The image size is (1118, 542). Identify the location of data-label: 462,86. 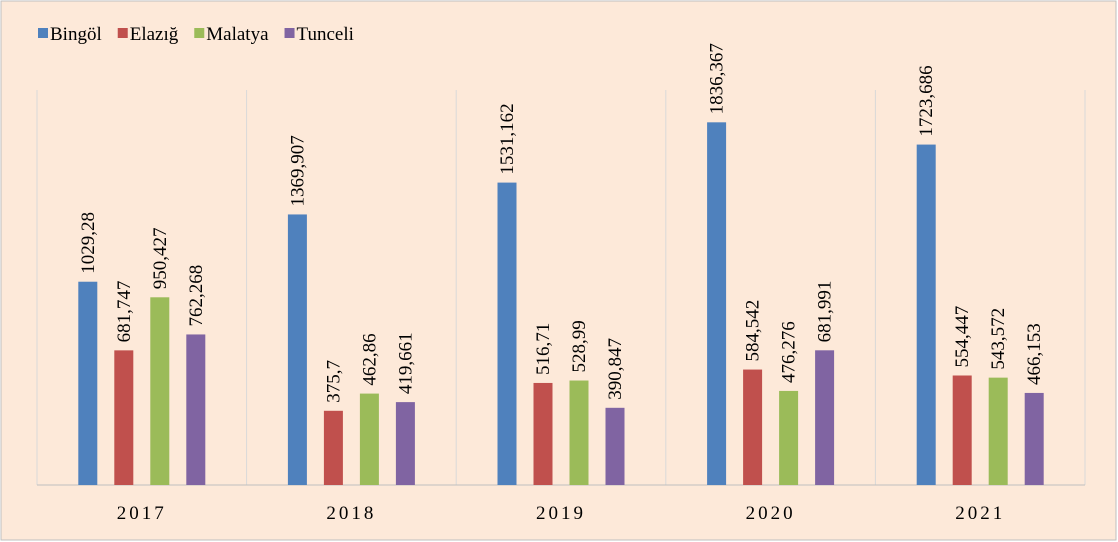
(369, 359).